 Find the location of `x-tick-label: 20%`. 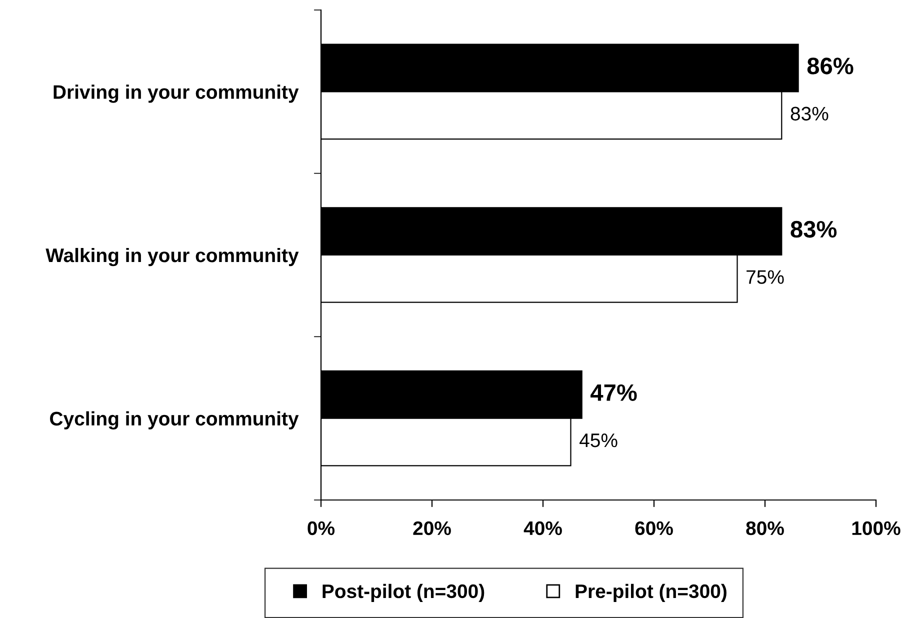

x-tick-label: 20% is located at coordinates (432, 528).